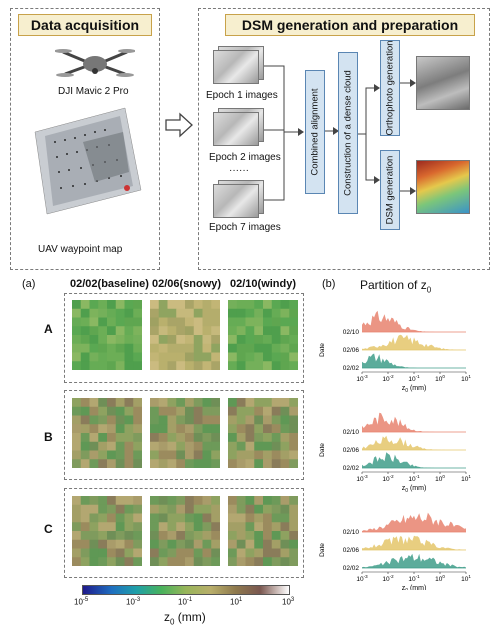 This screenshot has width=500, height=633. What do you see at coordinates (95, 63) in the screenshot?
I see `drone-icon` at bounding box center [95, 63].